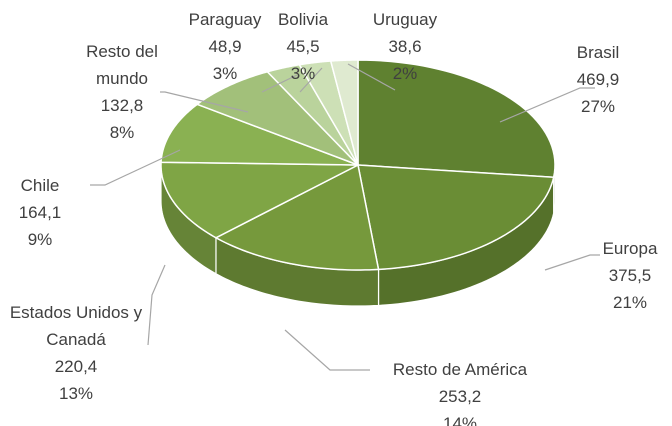 The width and height of the screenshot is (672, 426). Describe the element at coordinates (122, 92) in the screenshot. I see `data-label: Resto del mundo 132,8 8%` at that location.